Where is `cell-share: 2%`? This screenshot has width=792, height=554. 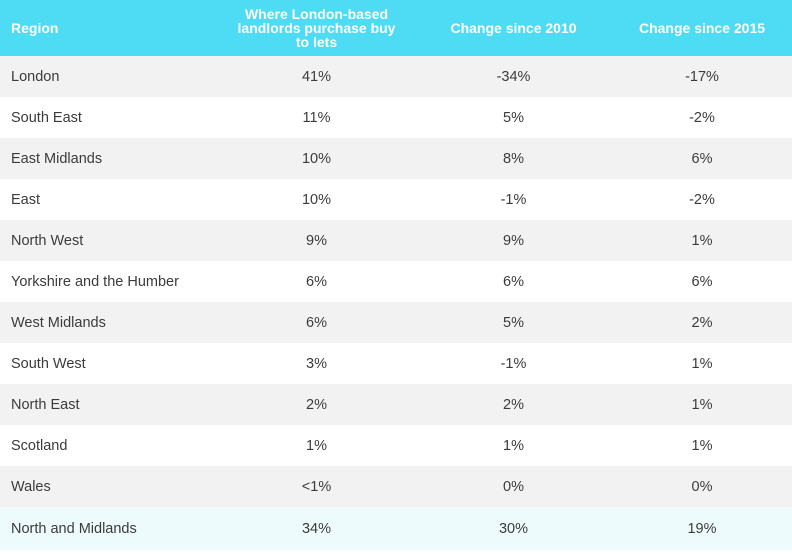 cell-share: 2% is located at coordinates (316, 404).